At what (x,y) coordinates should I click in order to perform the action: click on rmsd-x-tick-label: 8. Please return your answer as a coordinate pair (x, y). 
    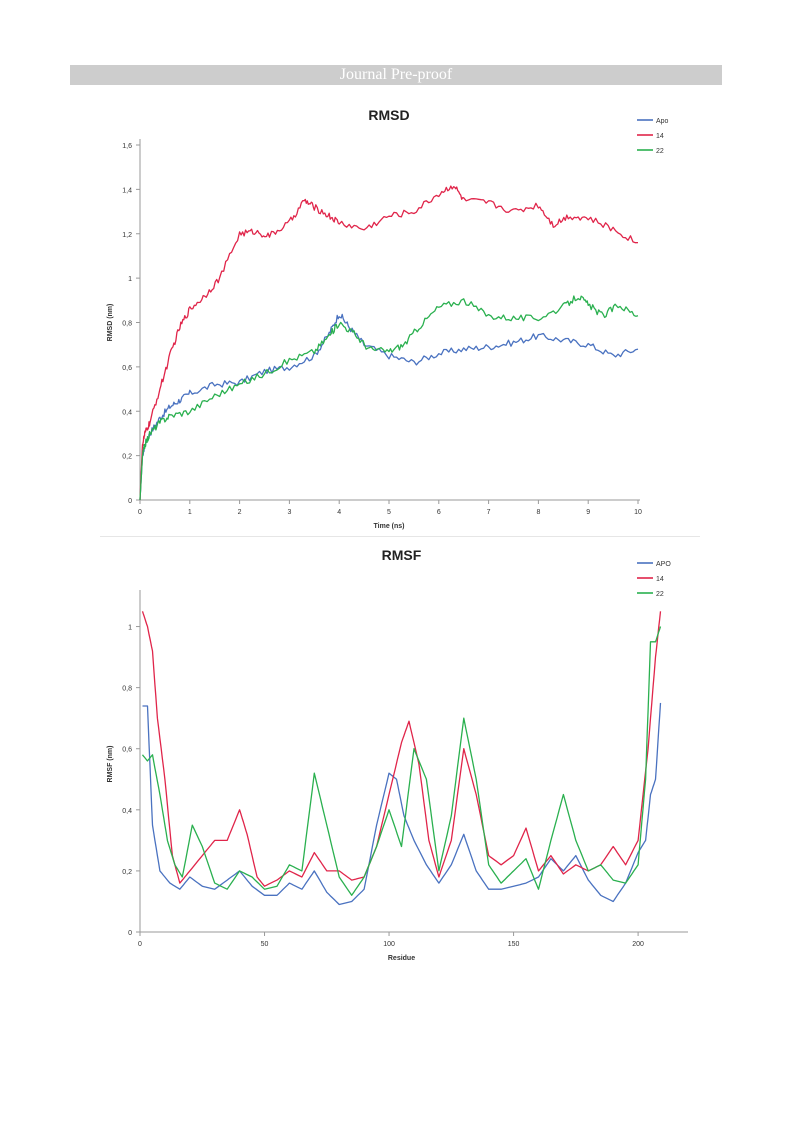
    Looking at the image, I should click on (538, 512).